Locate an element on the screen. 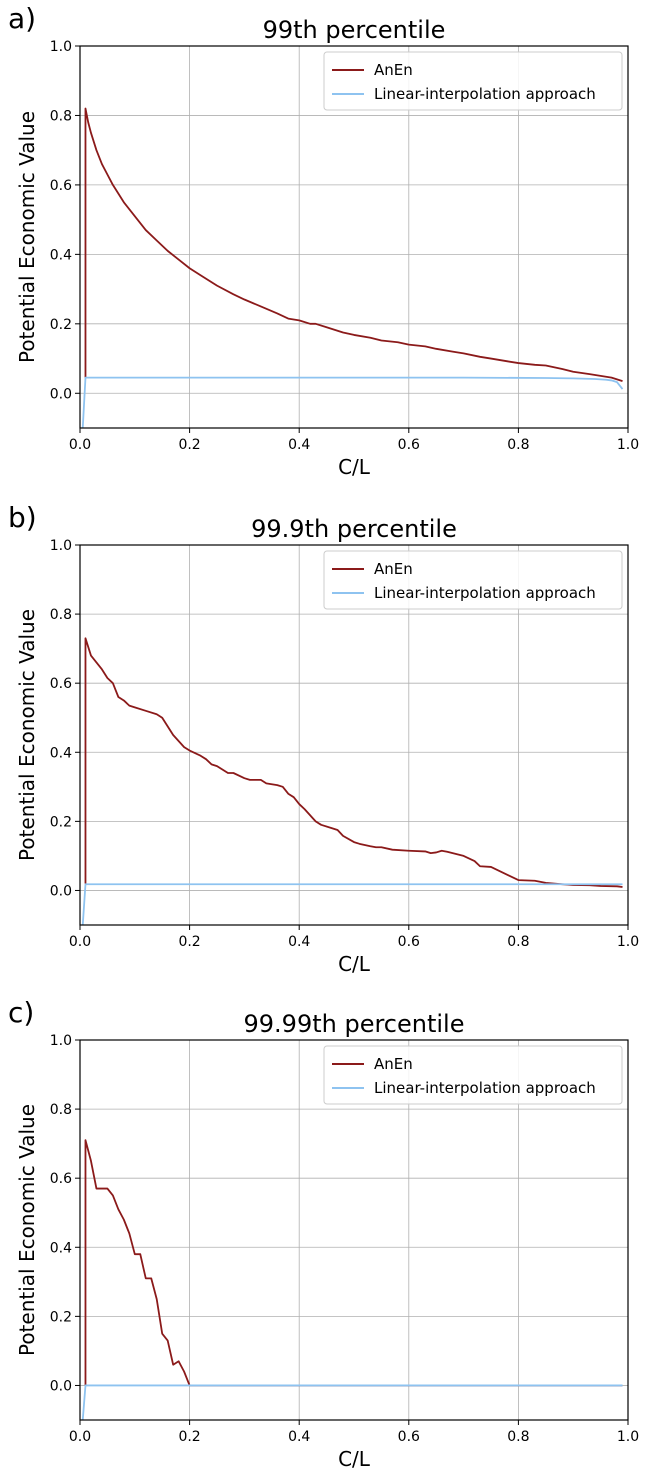  panel-label: c) is located at coordinates (21, 1012).